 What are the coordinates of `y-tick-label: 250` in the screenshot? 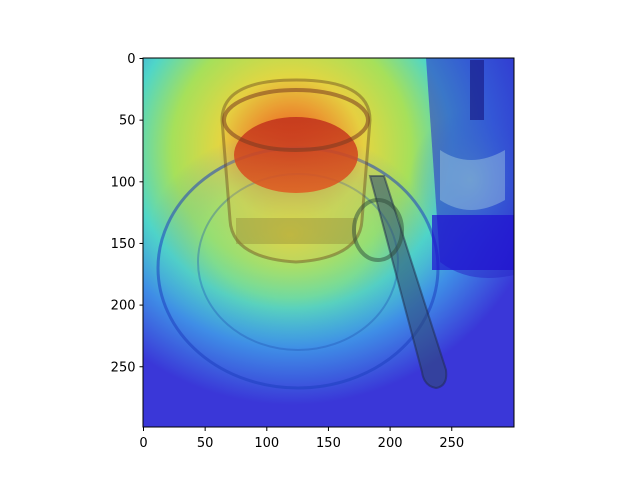 It's located at (123, 367).